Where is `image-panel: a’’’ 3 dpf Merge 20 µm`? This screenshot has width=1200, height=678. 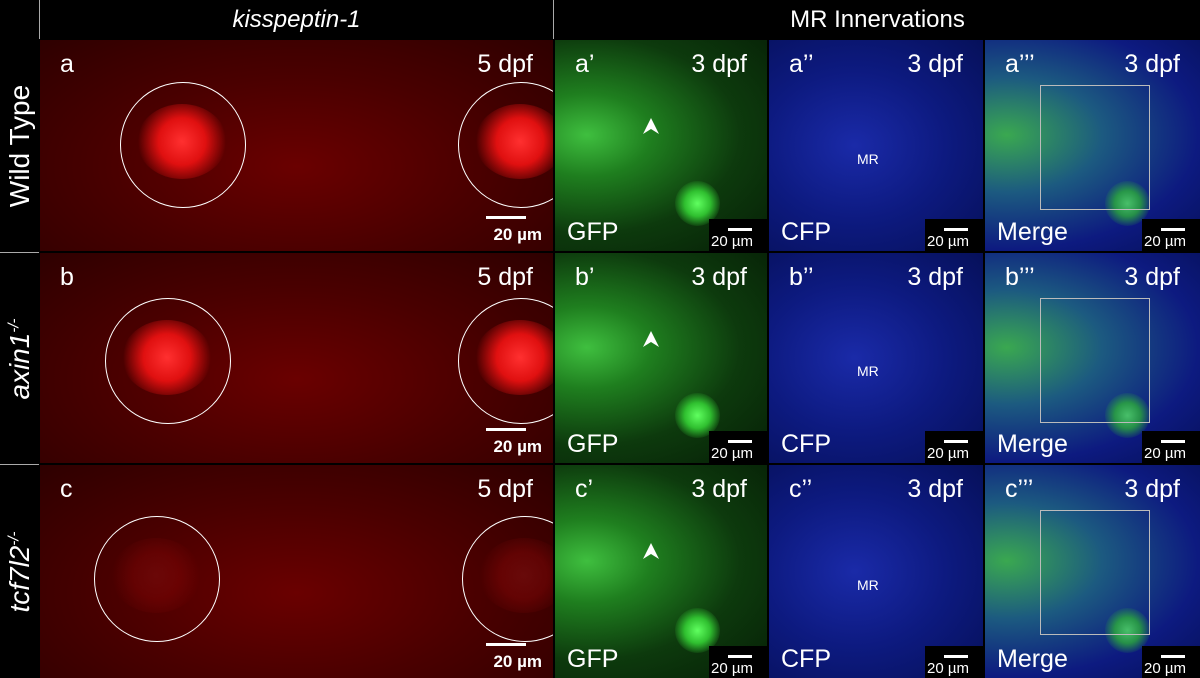 image-panel: a’’’ 3 dpf Merge 20 µm is located at coordinates (1092, 145).